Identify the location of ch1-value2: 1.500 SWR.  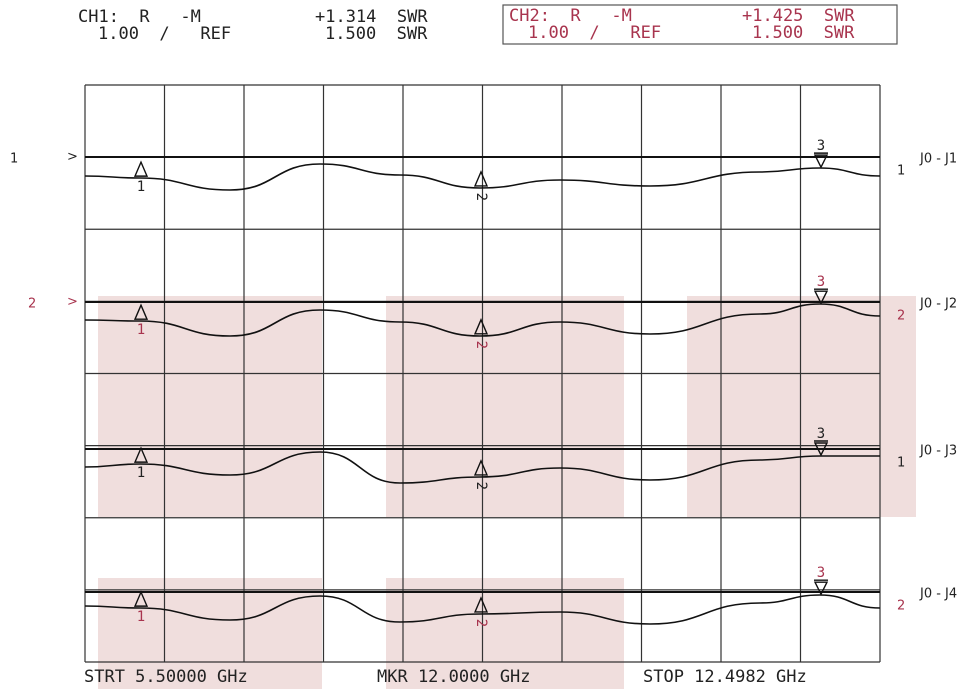
(376, 34).